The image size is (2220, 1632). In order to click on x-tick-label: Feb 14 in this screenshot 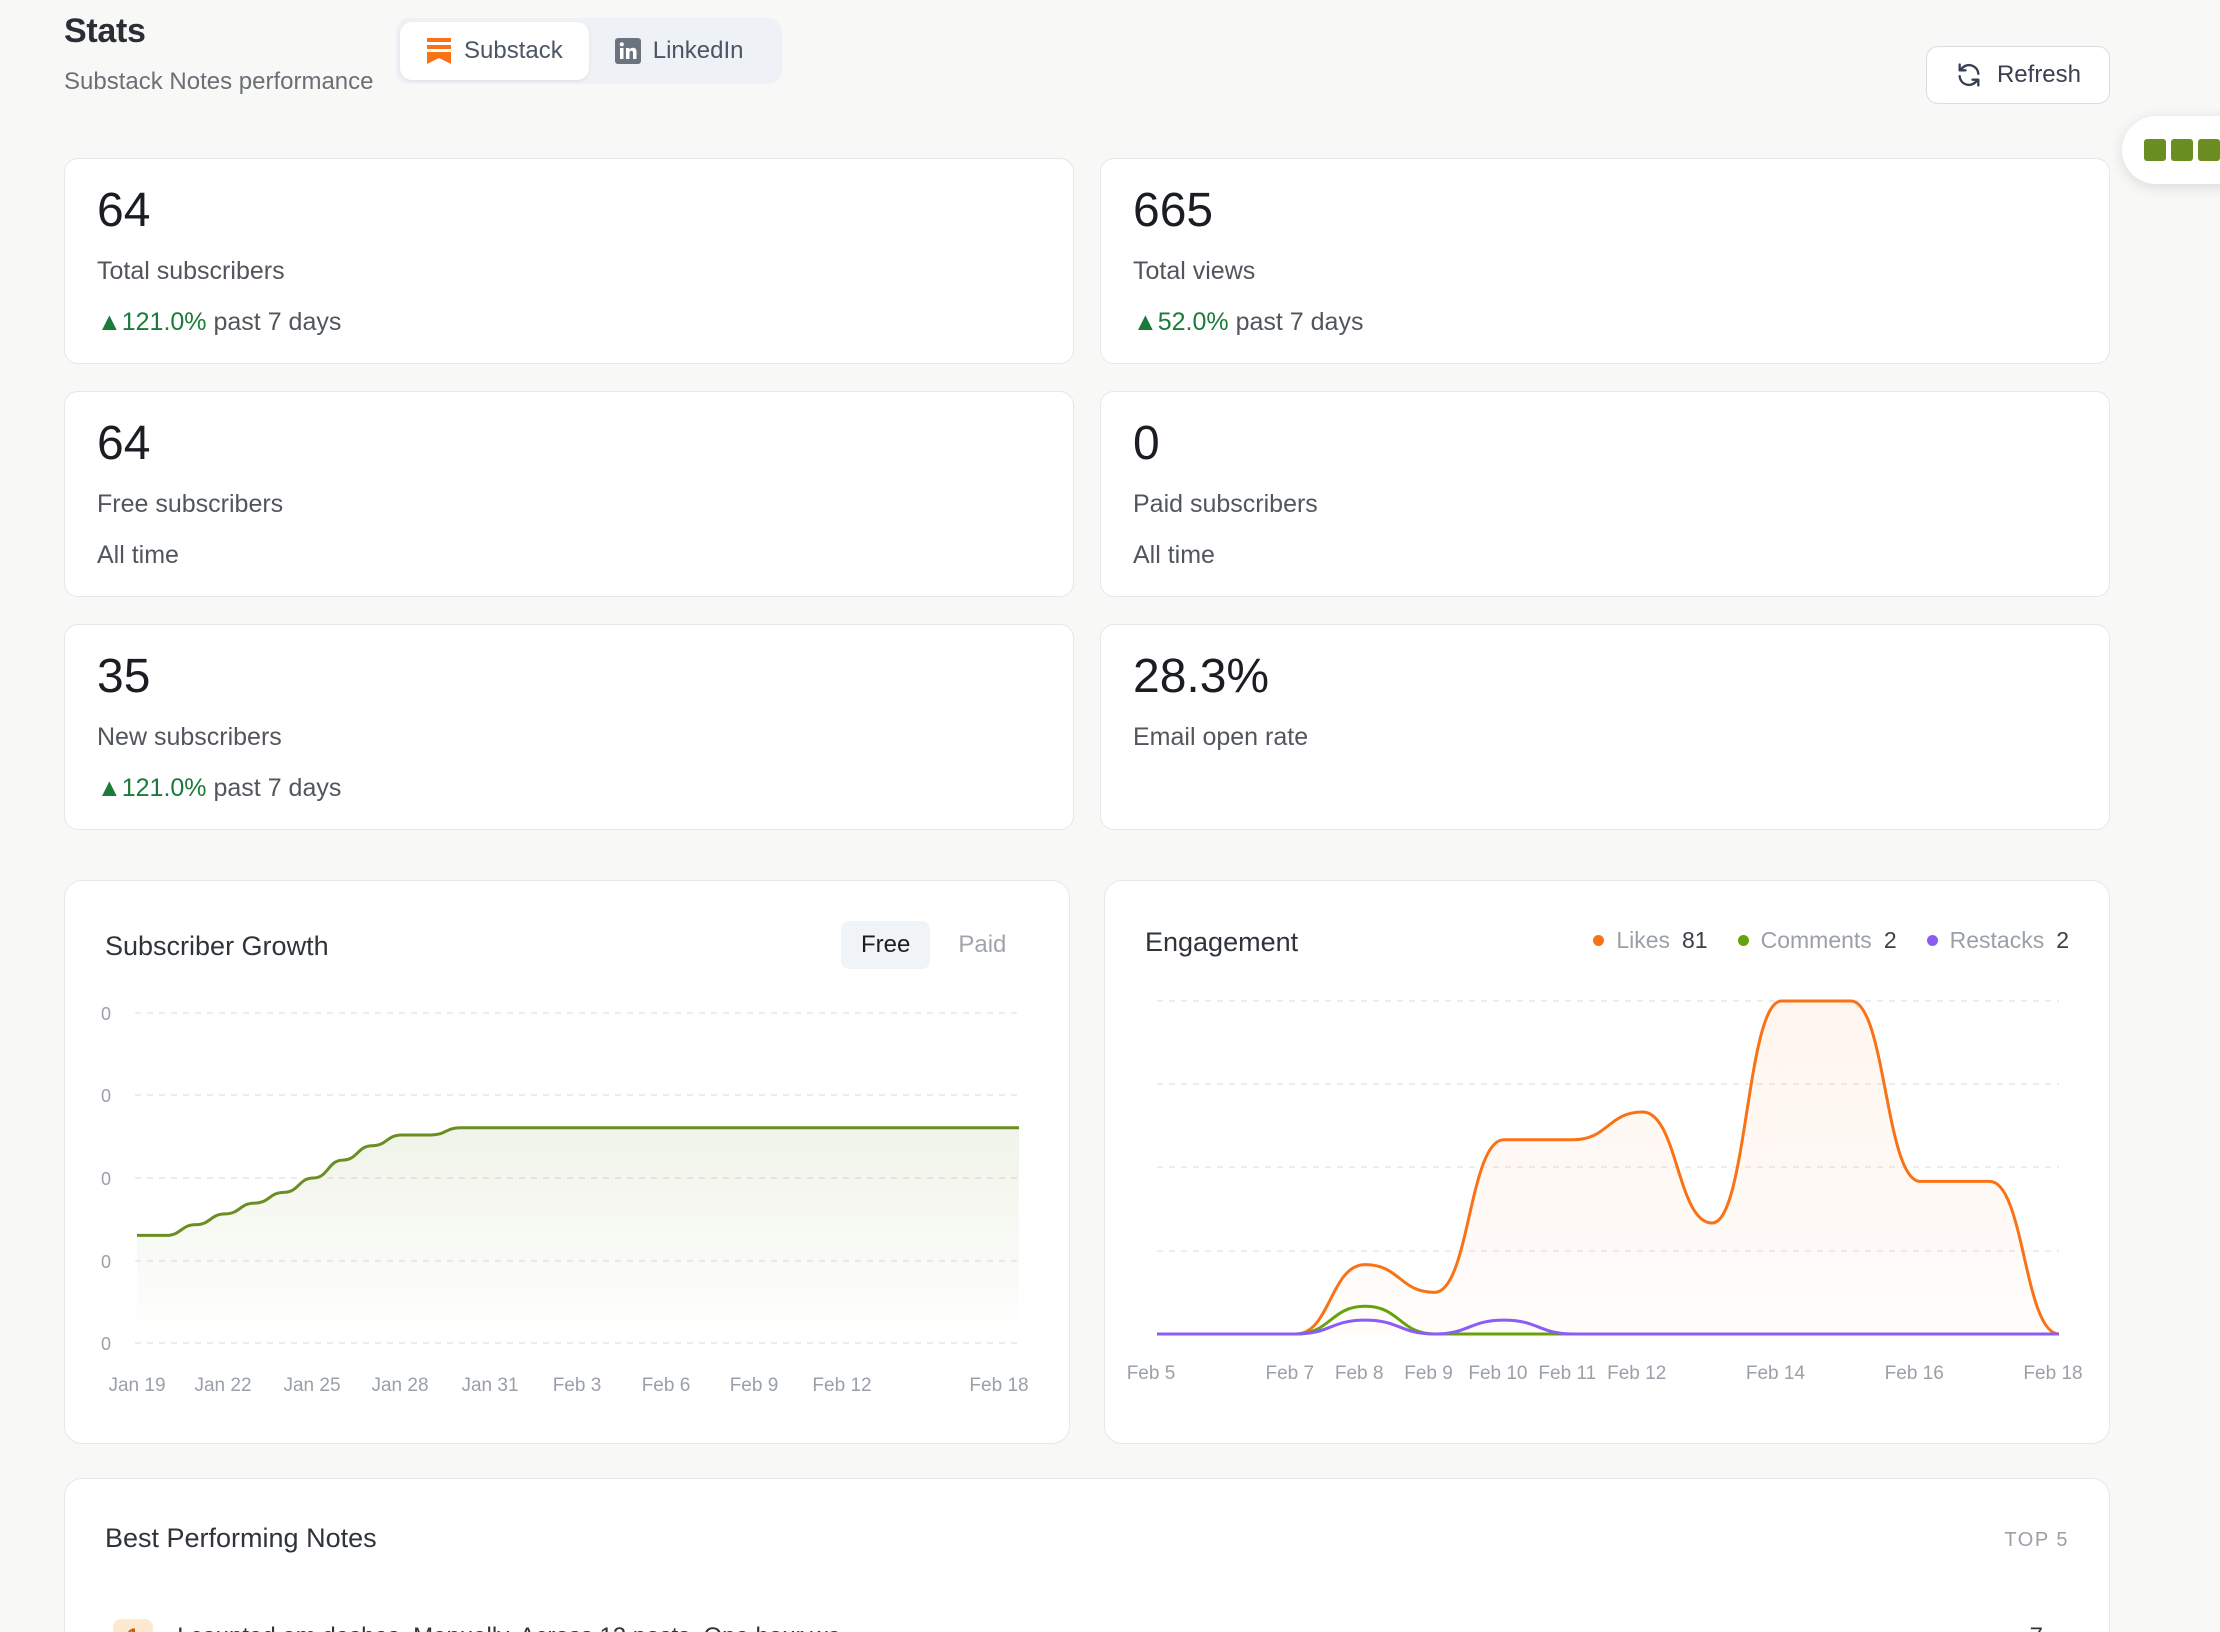, I will do `click(1776, 1373)`.